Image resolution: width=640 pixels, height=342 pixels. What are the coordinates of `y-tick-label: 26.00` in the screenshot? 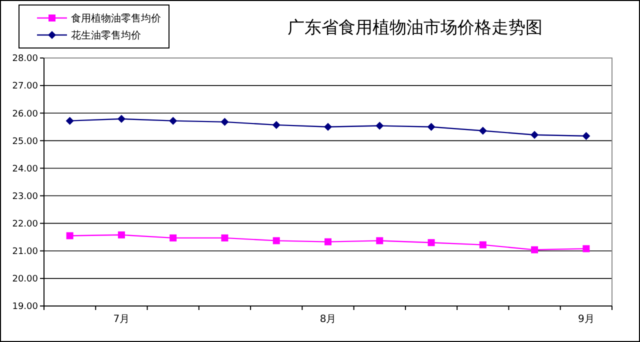 It's located at (25, 114).